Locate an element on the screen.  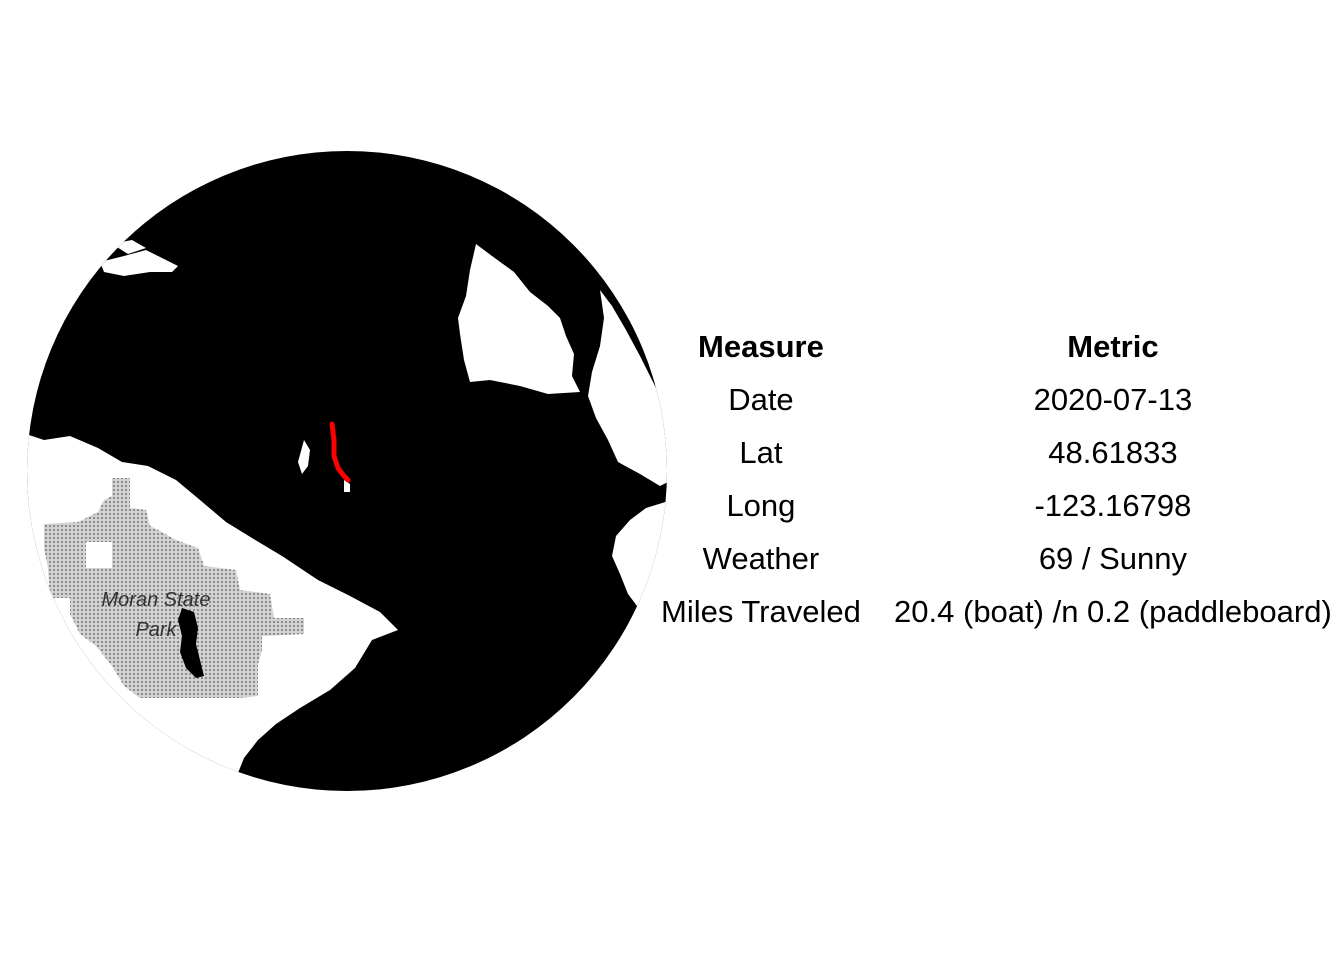
measure-cell: Date is located at coordinates (761, 399).